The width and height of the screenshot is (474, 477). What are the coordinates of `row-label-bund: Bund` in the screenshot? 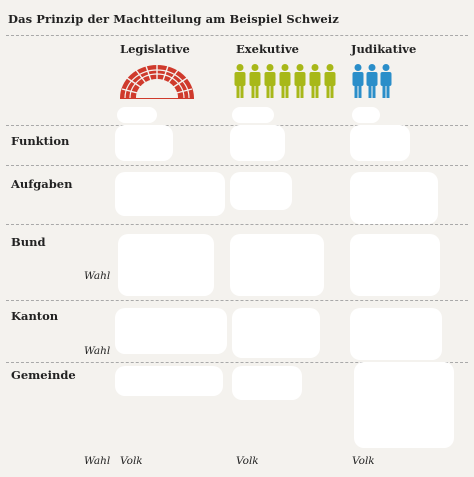 It's located at (28, 242).